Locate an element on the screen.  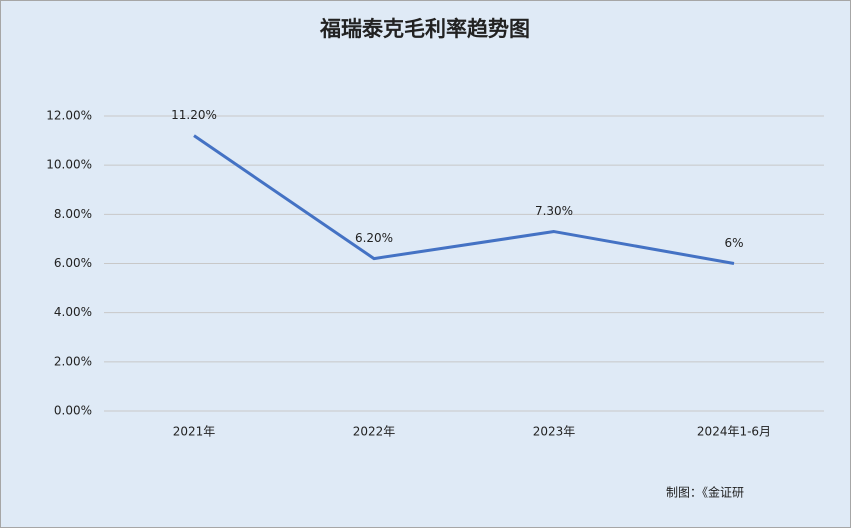
x-tick-label: 2023年 is located at coordinates (554, 432).